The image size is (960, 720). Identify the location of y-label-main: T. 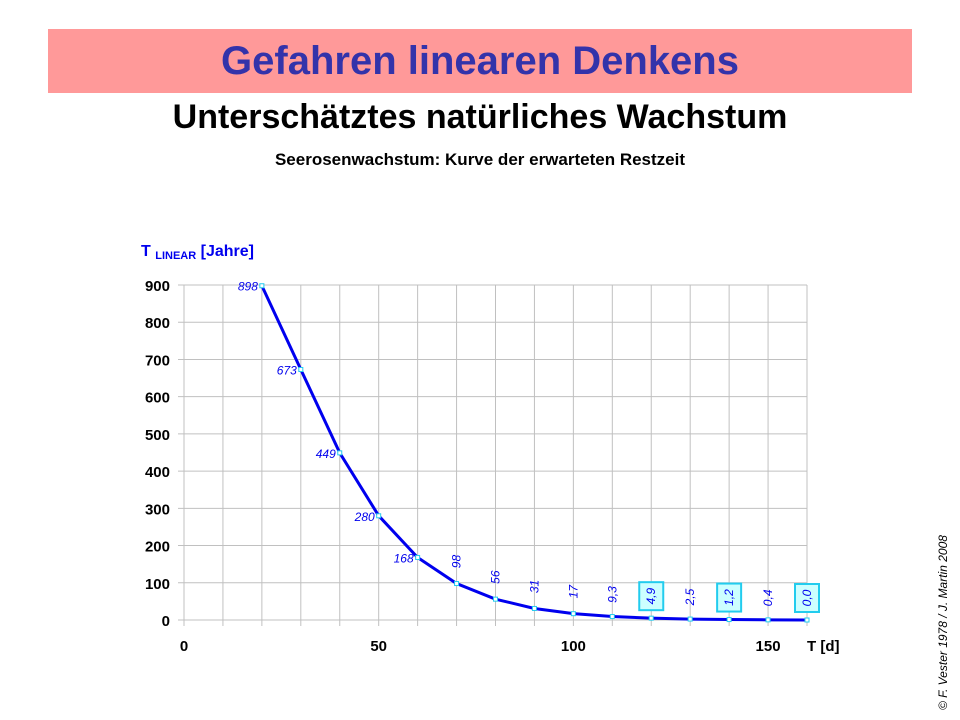
(146, 251).